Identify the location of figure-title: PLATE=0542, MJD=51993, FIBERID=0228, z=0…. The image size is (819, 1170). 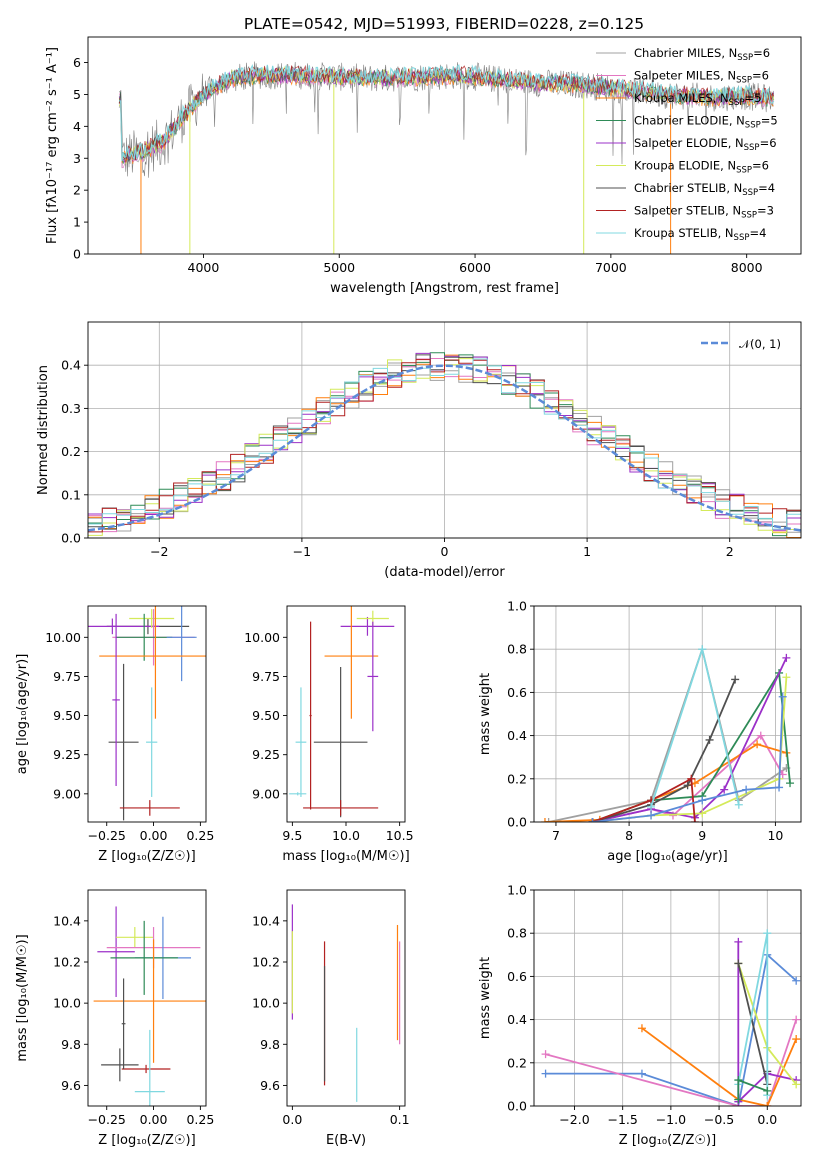
(444, 24).